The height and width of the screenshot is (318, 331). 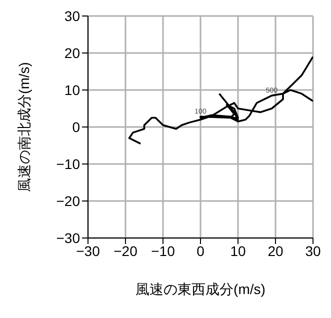 I want to click on x-tick-label: 0, so click(x=200, y=250).